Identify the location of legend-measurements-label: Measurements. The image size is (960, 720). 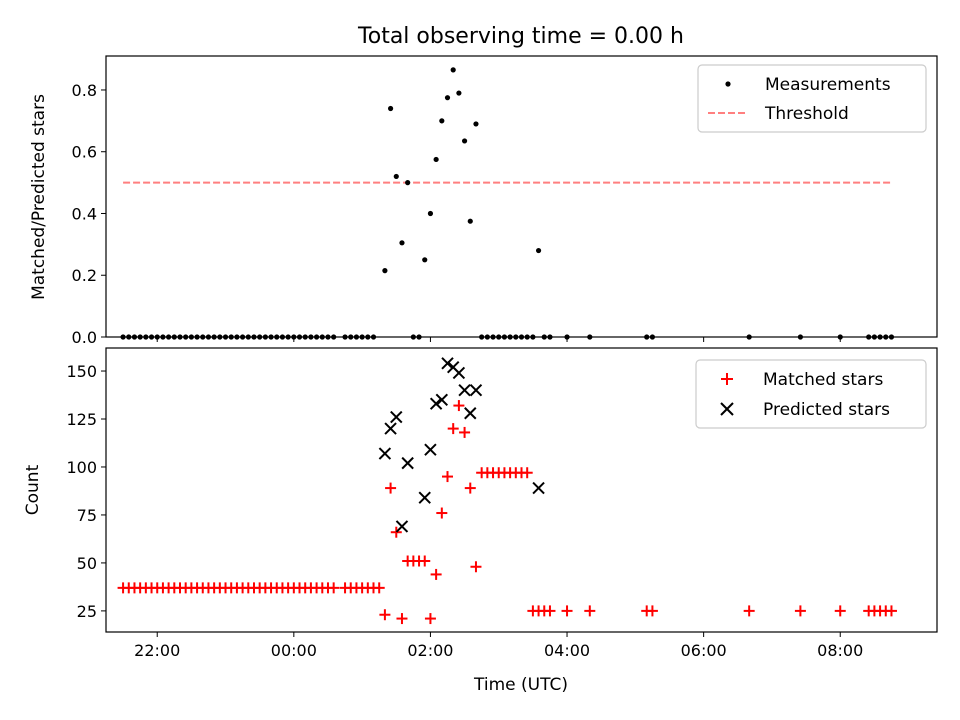
(828, 85).